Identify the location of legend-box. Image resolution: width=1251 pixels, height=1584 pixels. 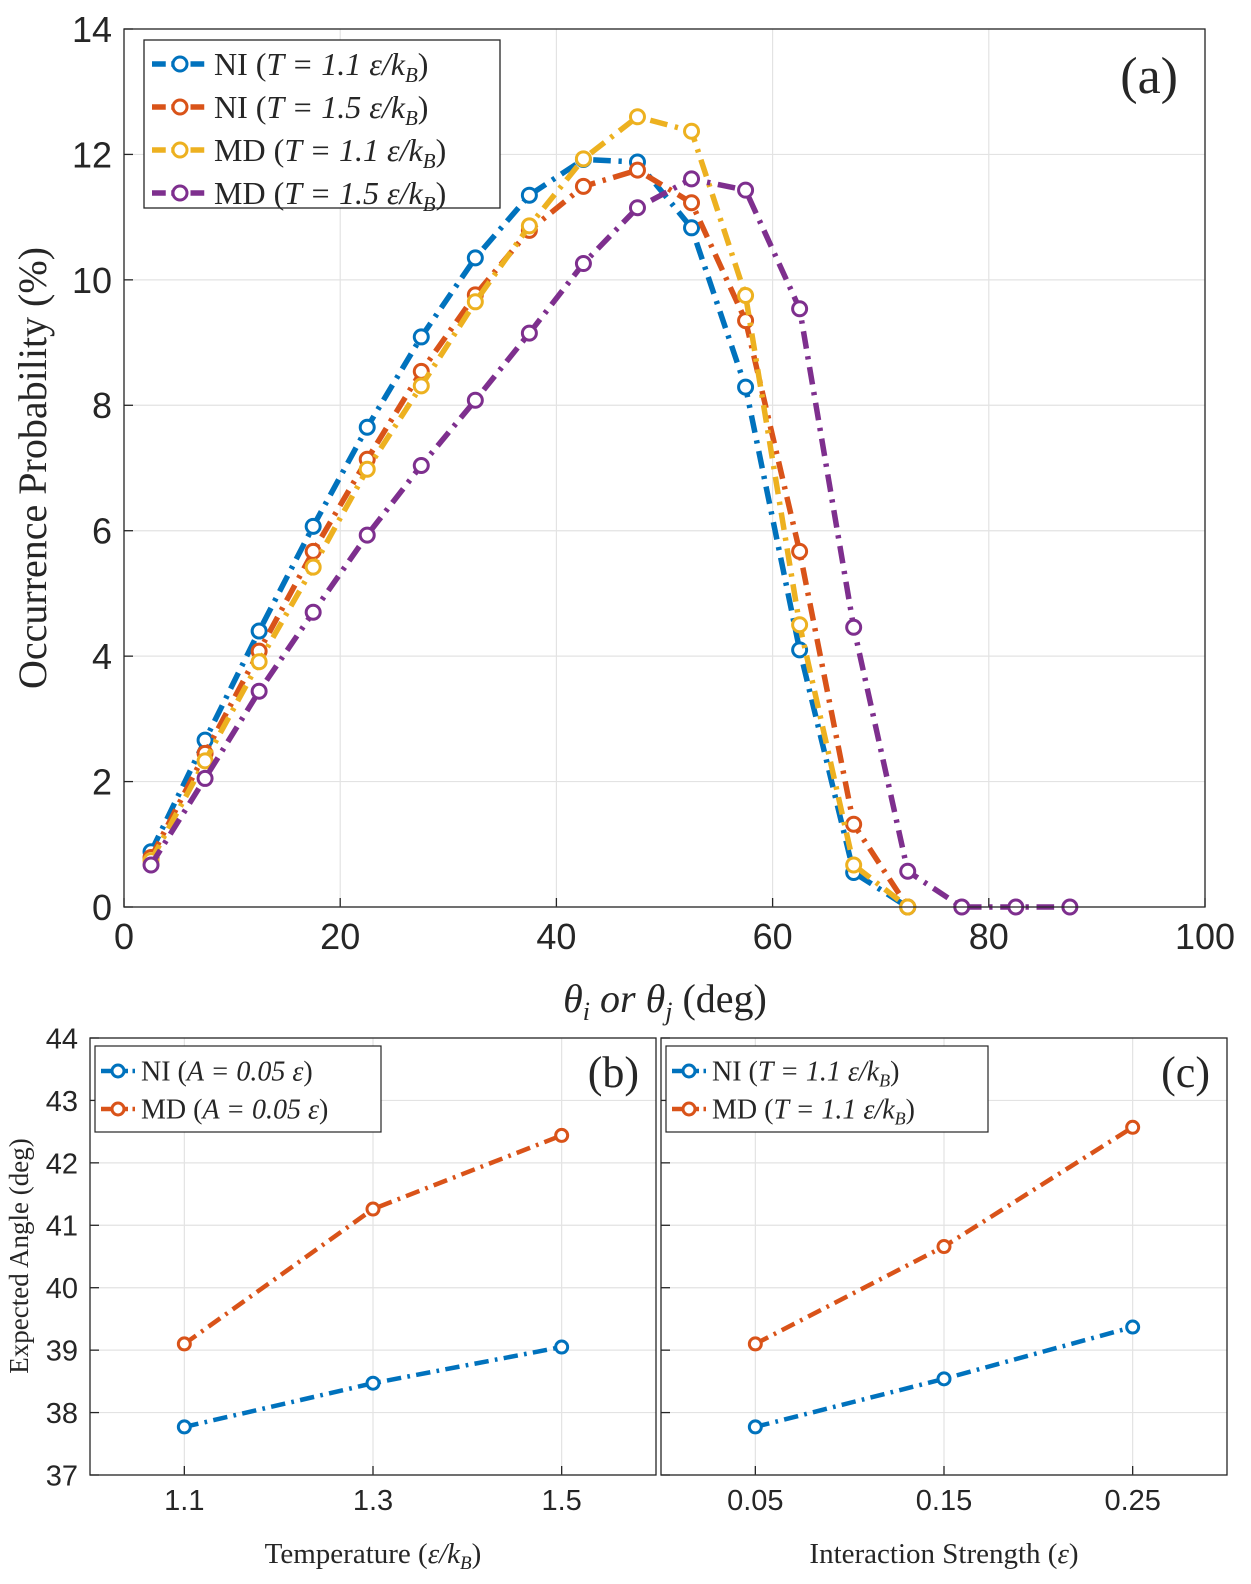
(238, 1089).